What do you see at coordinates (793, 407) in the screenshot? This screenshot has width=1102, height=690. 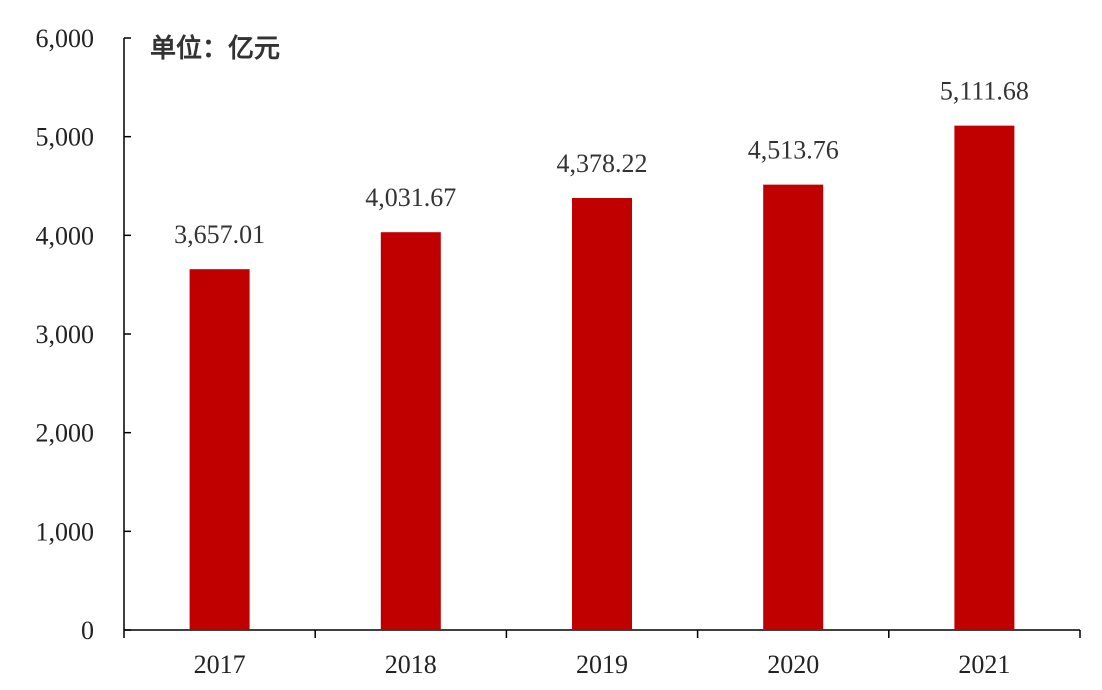 I see `bar-2020` at bounding box center [793, 407].